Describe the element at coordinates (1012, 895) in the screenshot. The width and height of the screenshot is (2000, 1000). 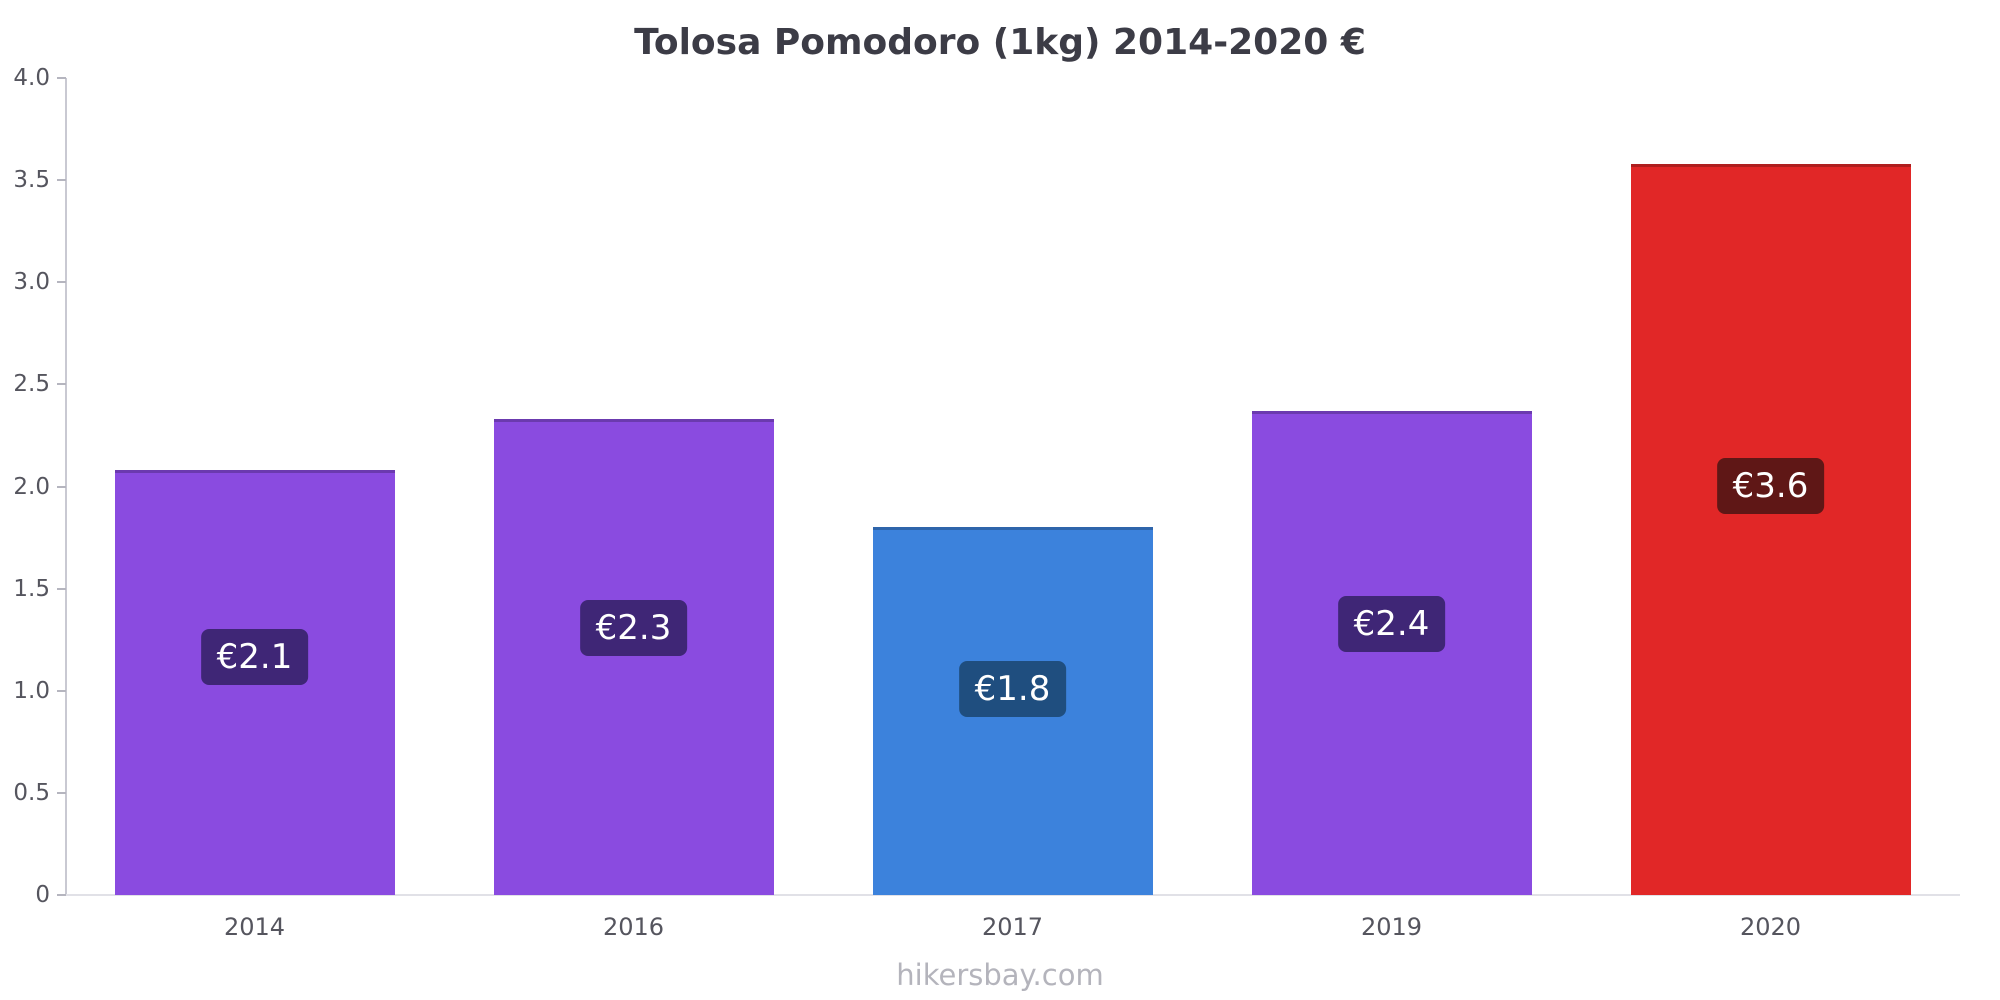
I see `x-axis-baseline` at that location.